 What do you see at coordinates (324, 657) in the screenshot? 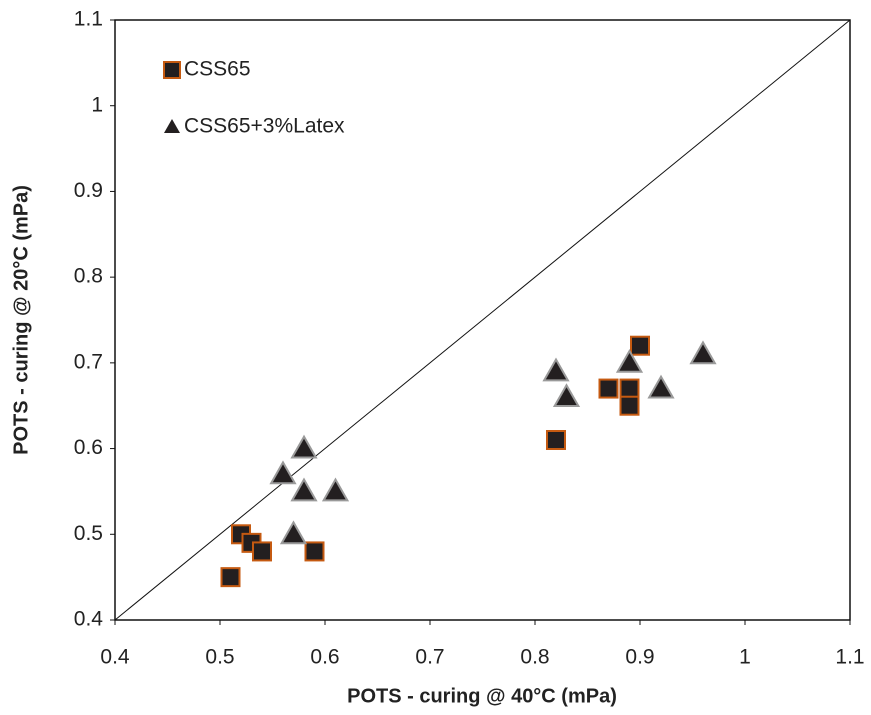
I see `x-tick-label: 0.6` at bounding box center [324, 657].